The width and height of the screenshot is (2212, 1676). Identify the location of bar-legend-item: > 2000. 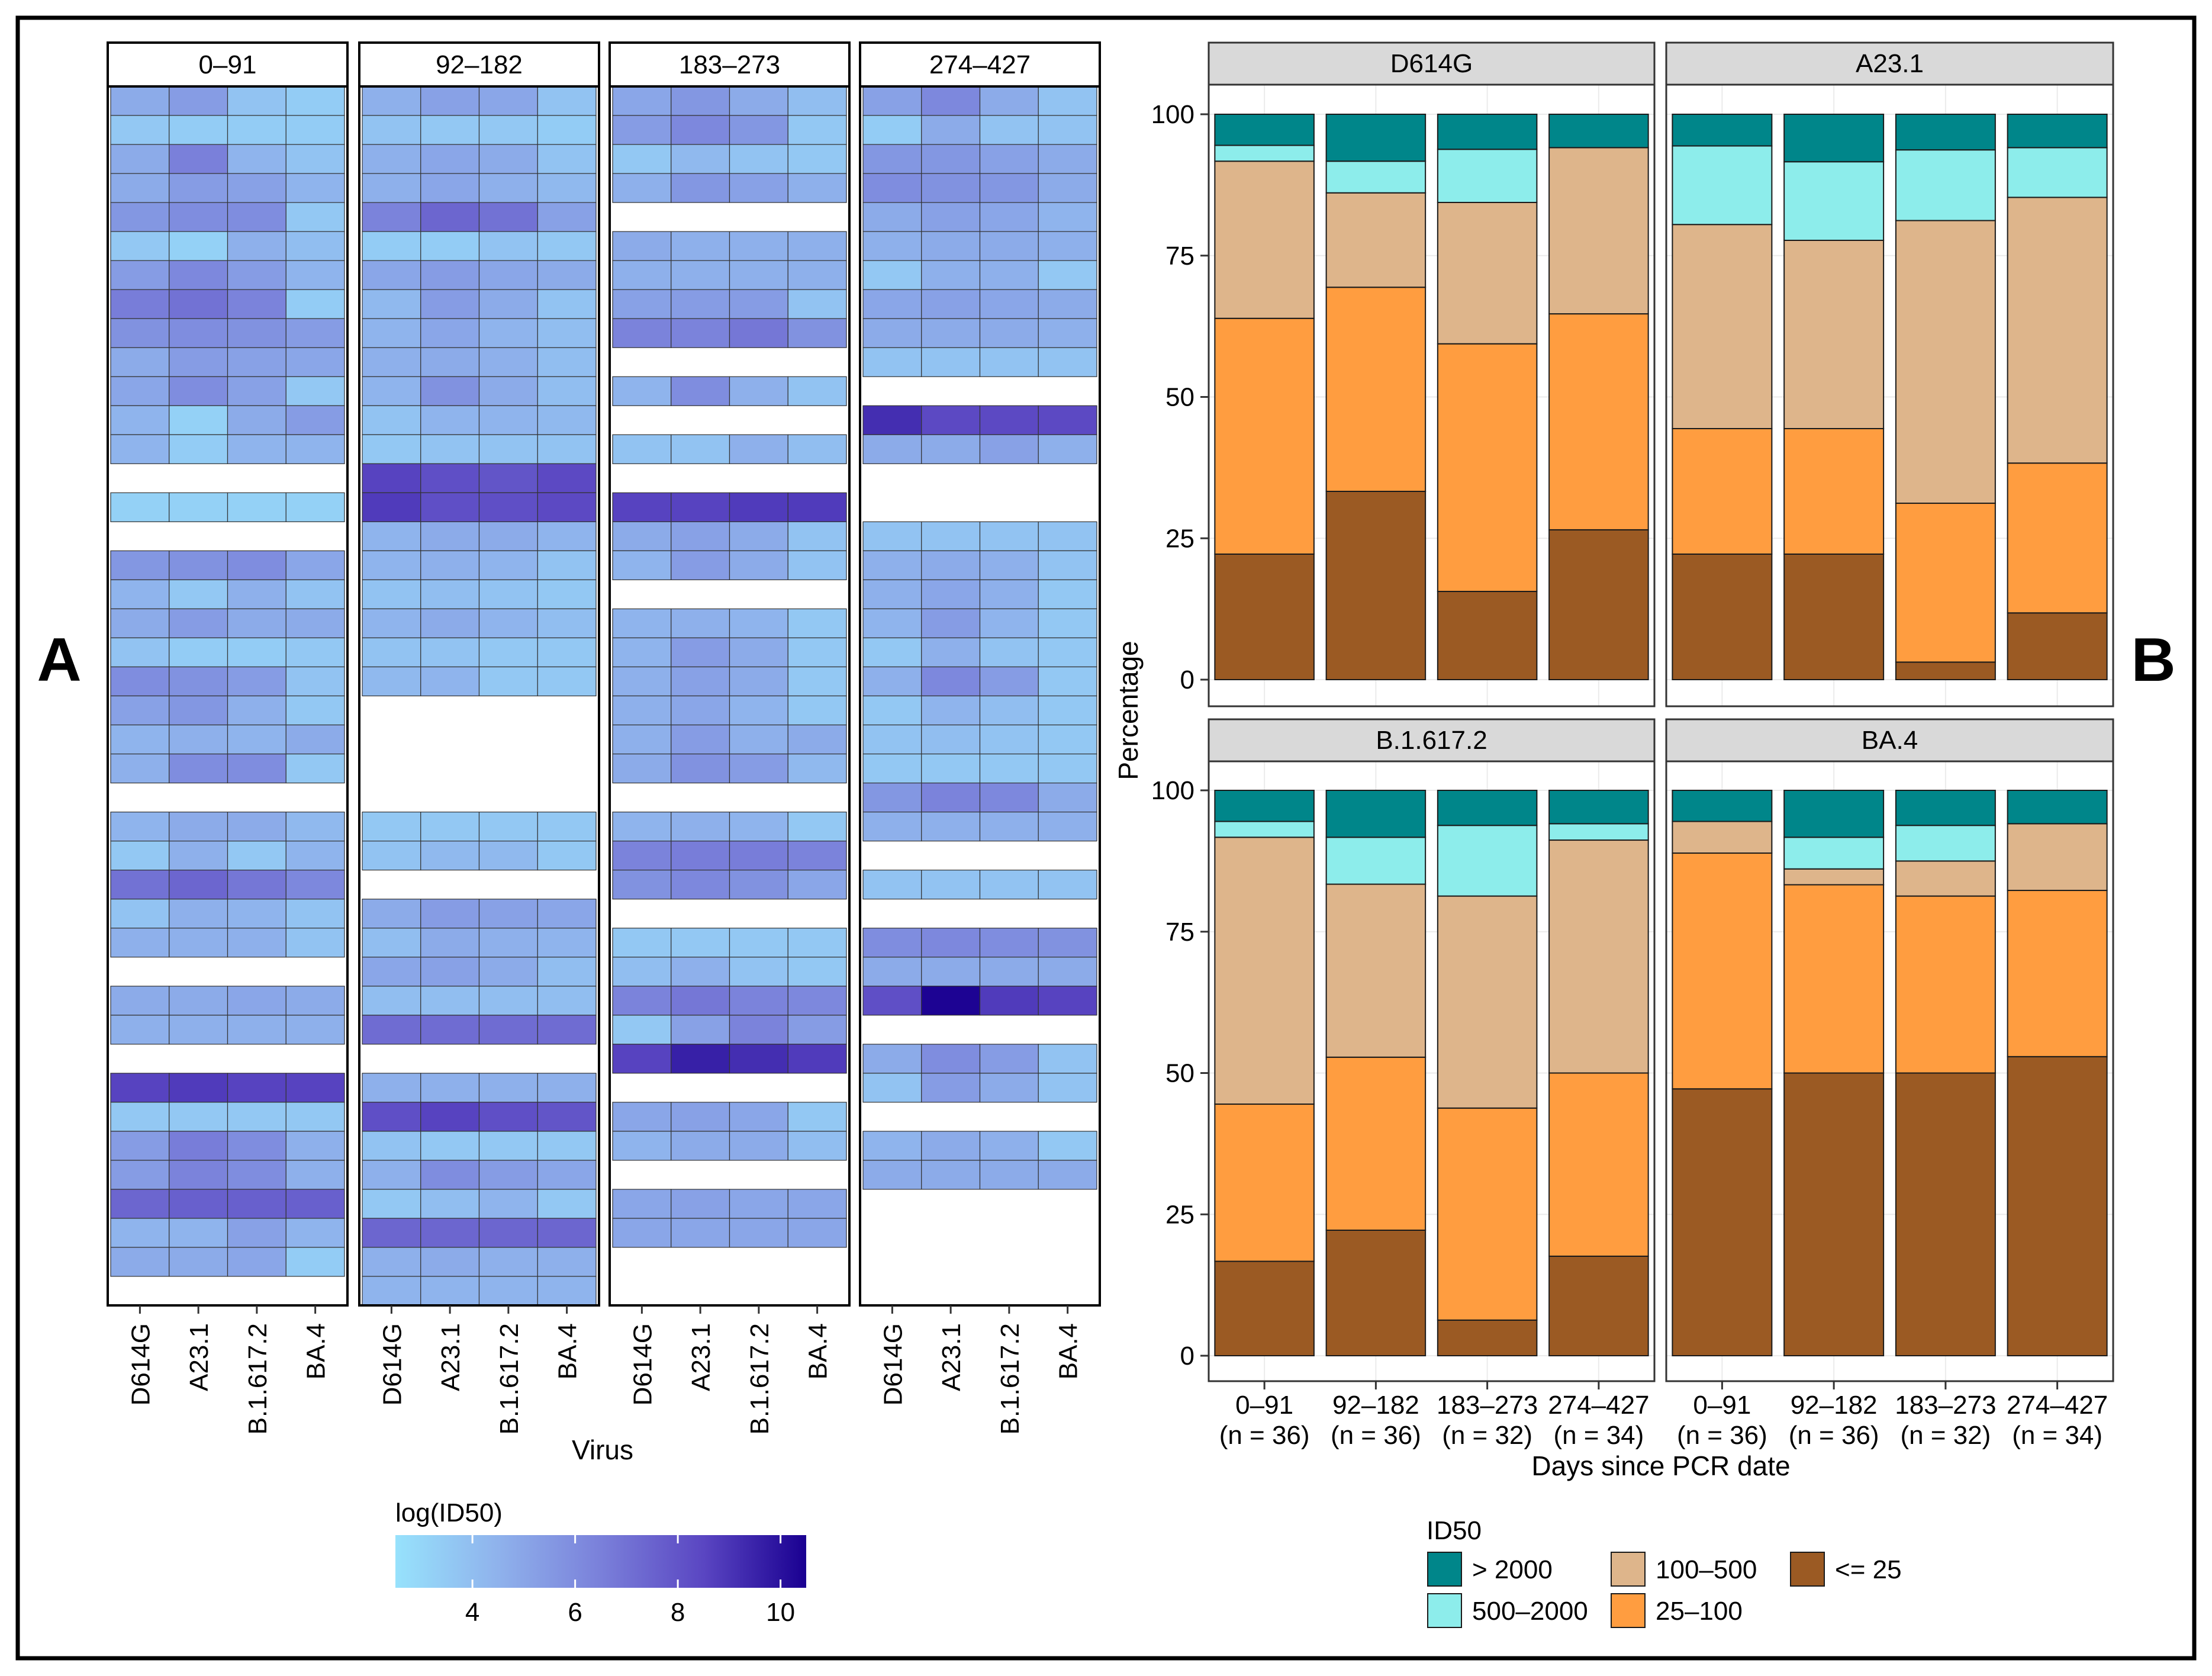
(1490, 1570).